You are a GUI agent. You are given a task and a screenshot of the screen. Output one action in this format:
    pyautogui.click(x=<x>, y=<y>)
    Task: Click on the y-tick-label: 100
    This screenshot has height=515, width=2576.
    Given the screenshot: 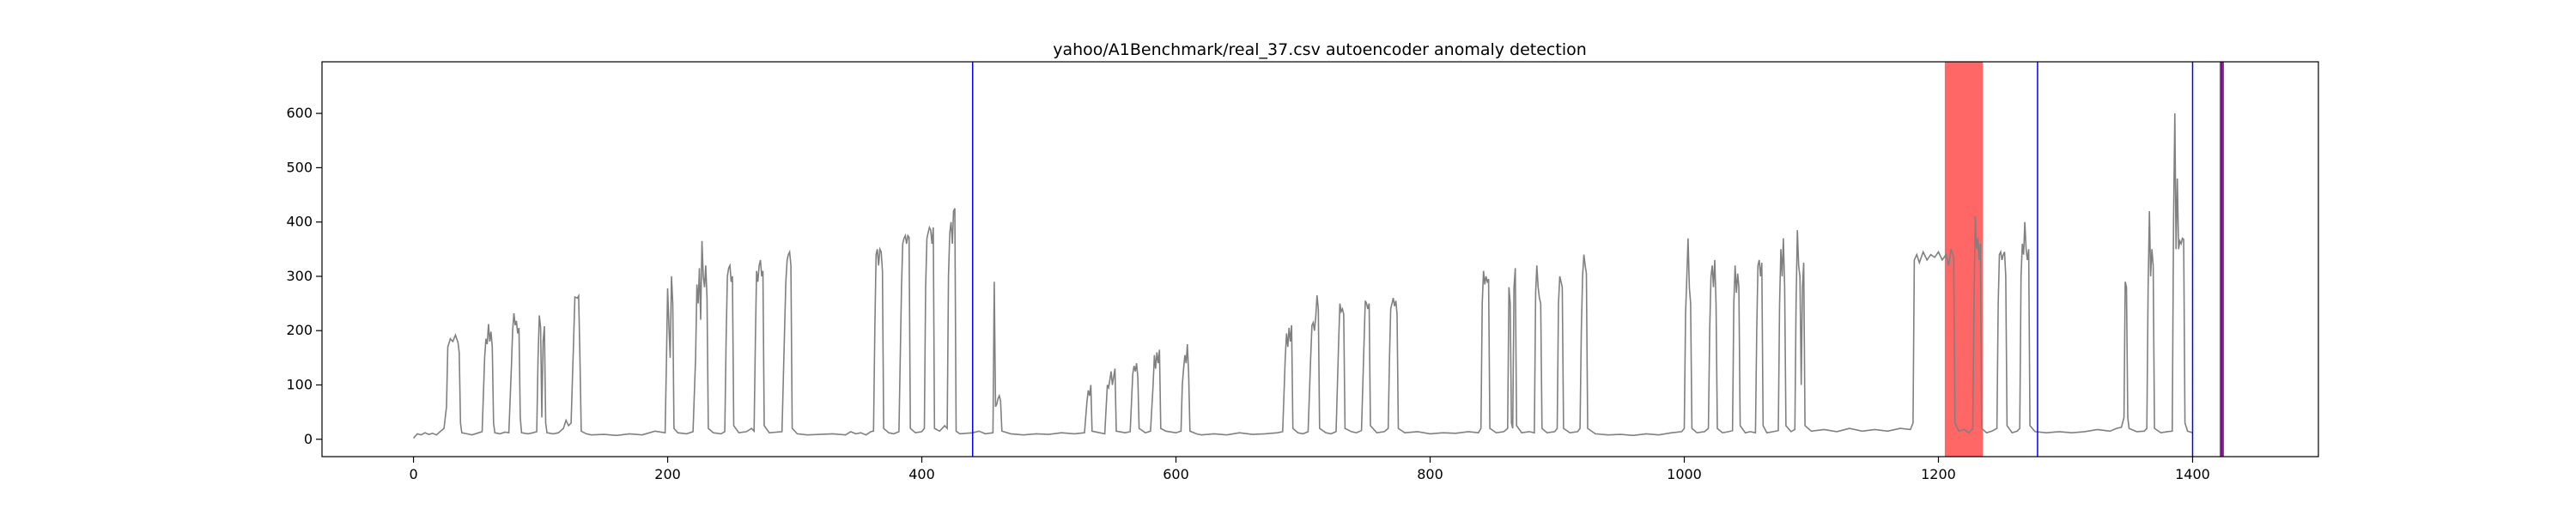 What is the action you would take?
    pyautogui.click(x=300, y=384)
    